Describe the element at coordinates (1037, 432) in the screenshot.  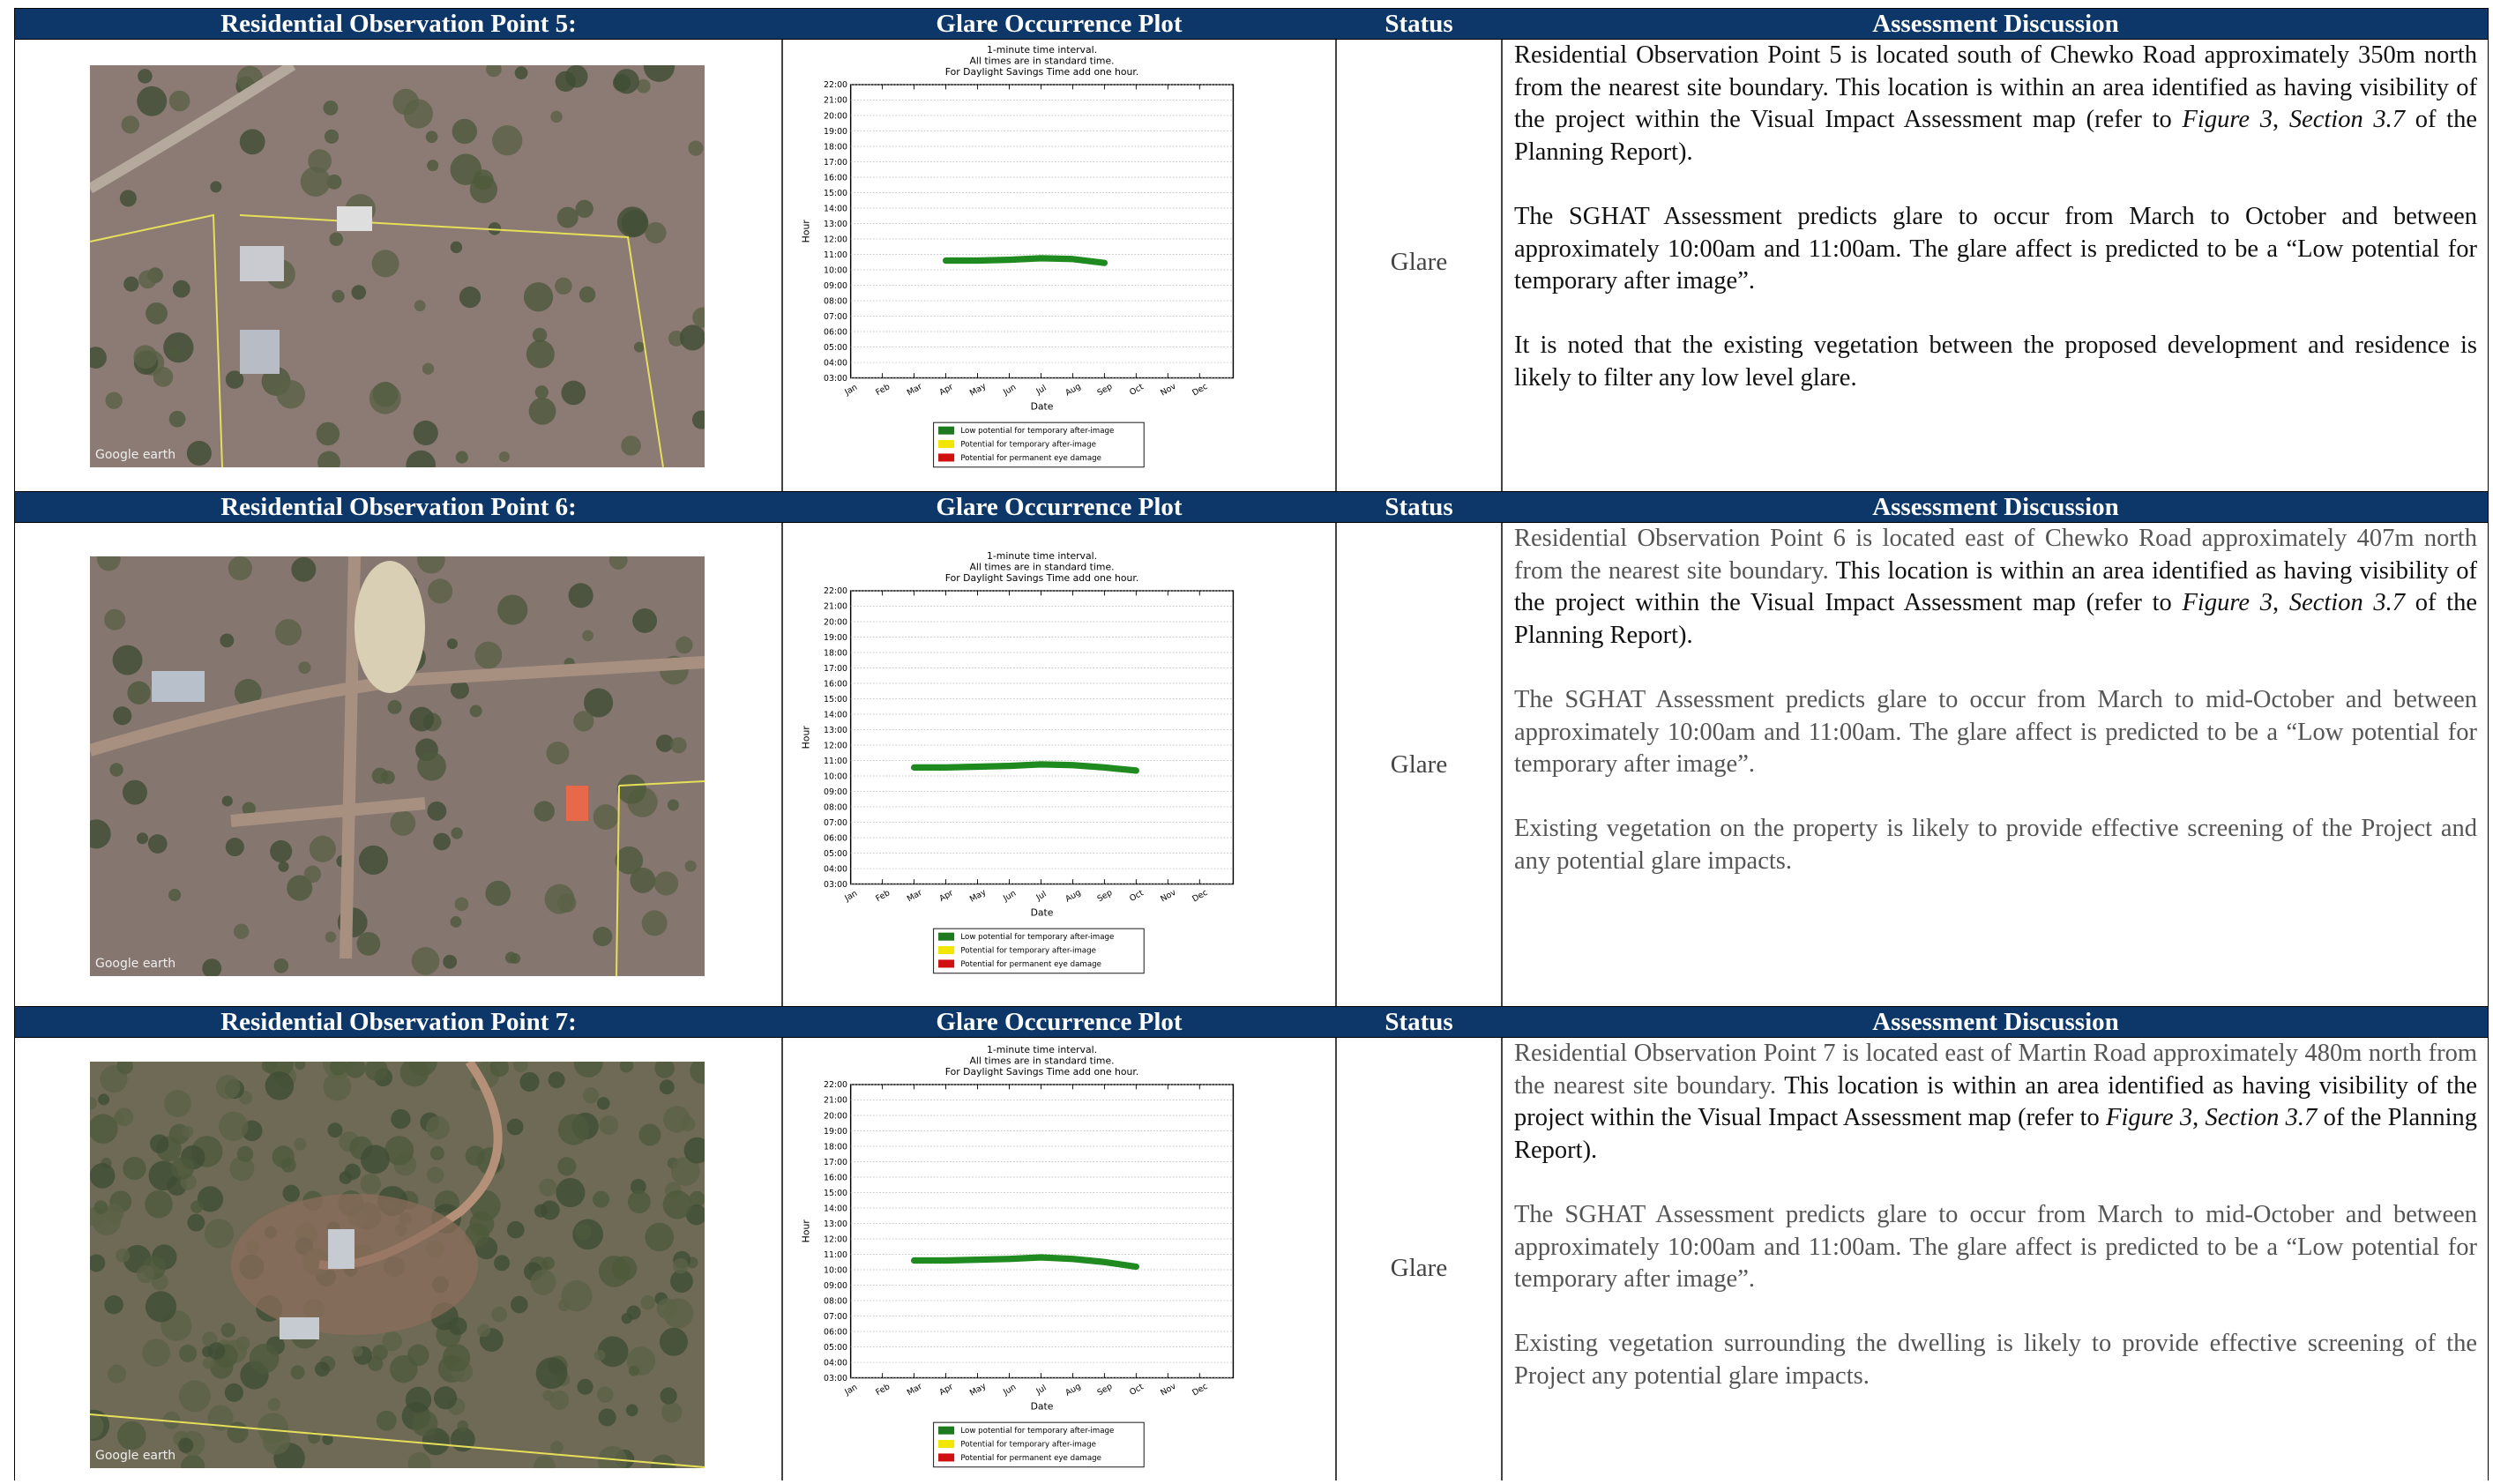
I see `legend-label: Low potential for temporary after-image` at that location.